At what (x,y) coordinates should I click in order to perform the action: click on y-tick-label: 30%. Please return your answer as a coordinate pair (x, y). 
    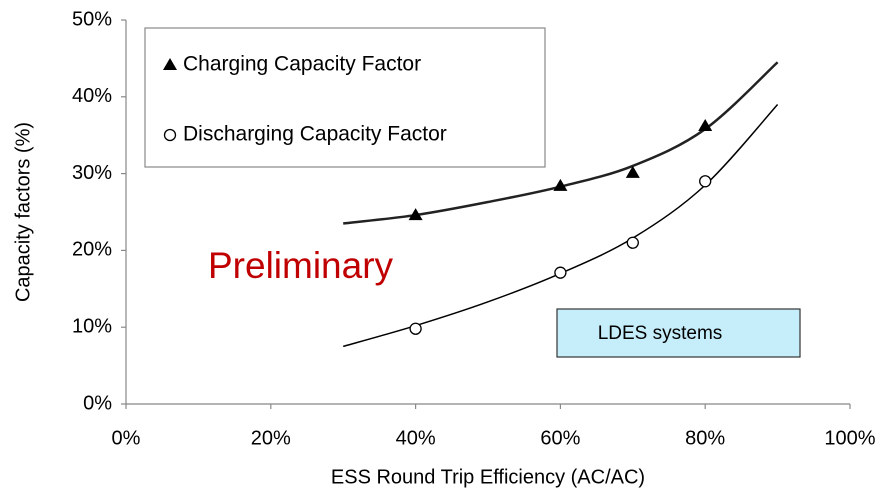
    Looking at the image, I should click on (92, 173).